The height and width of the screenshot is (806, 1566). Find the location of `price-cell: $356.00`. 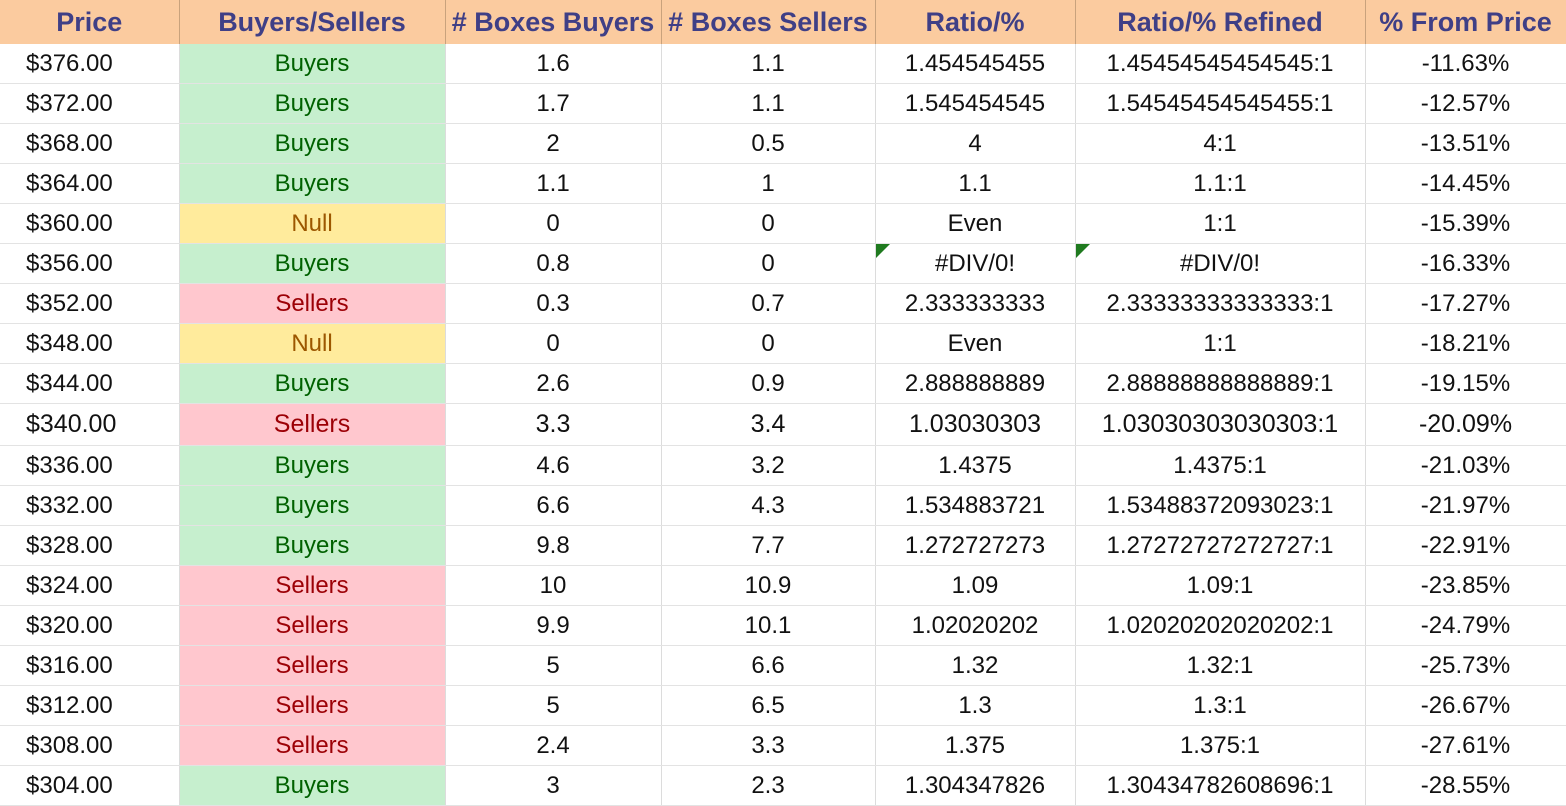

price-cell: $356.00 is located at coordinates (90, 263).